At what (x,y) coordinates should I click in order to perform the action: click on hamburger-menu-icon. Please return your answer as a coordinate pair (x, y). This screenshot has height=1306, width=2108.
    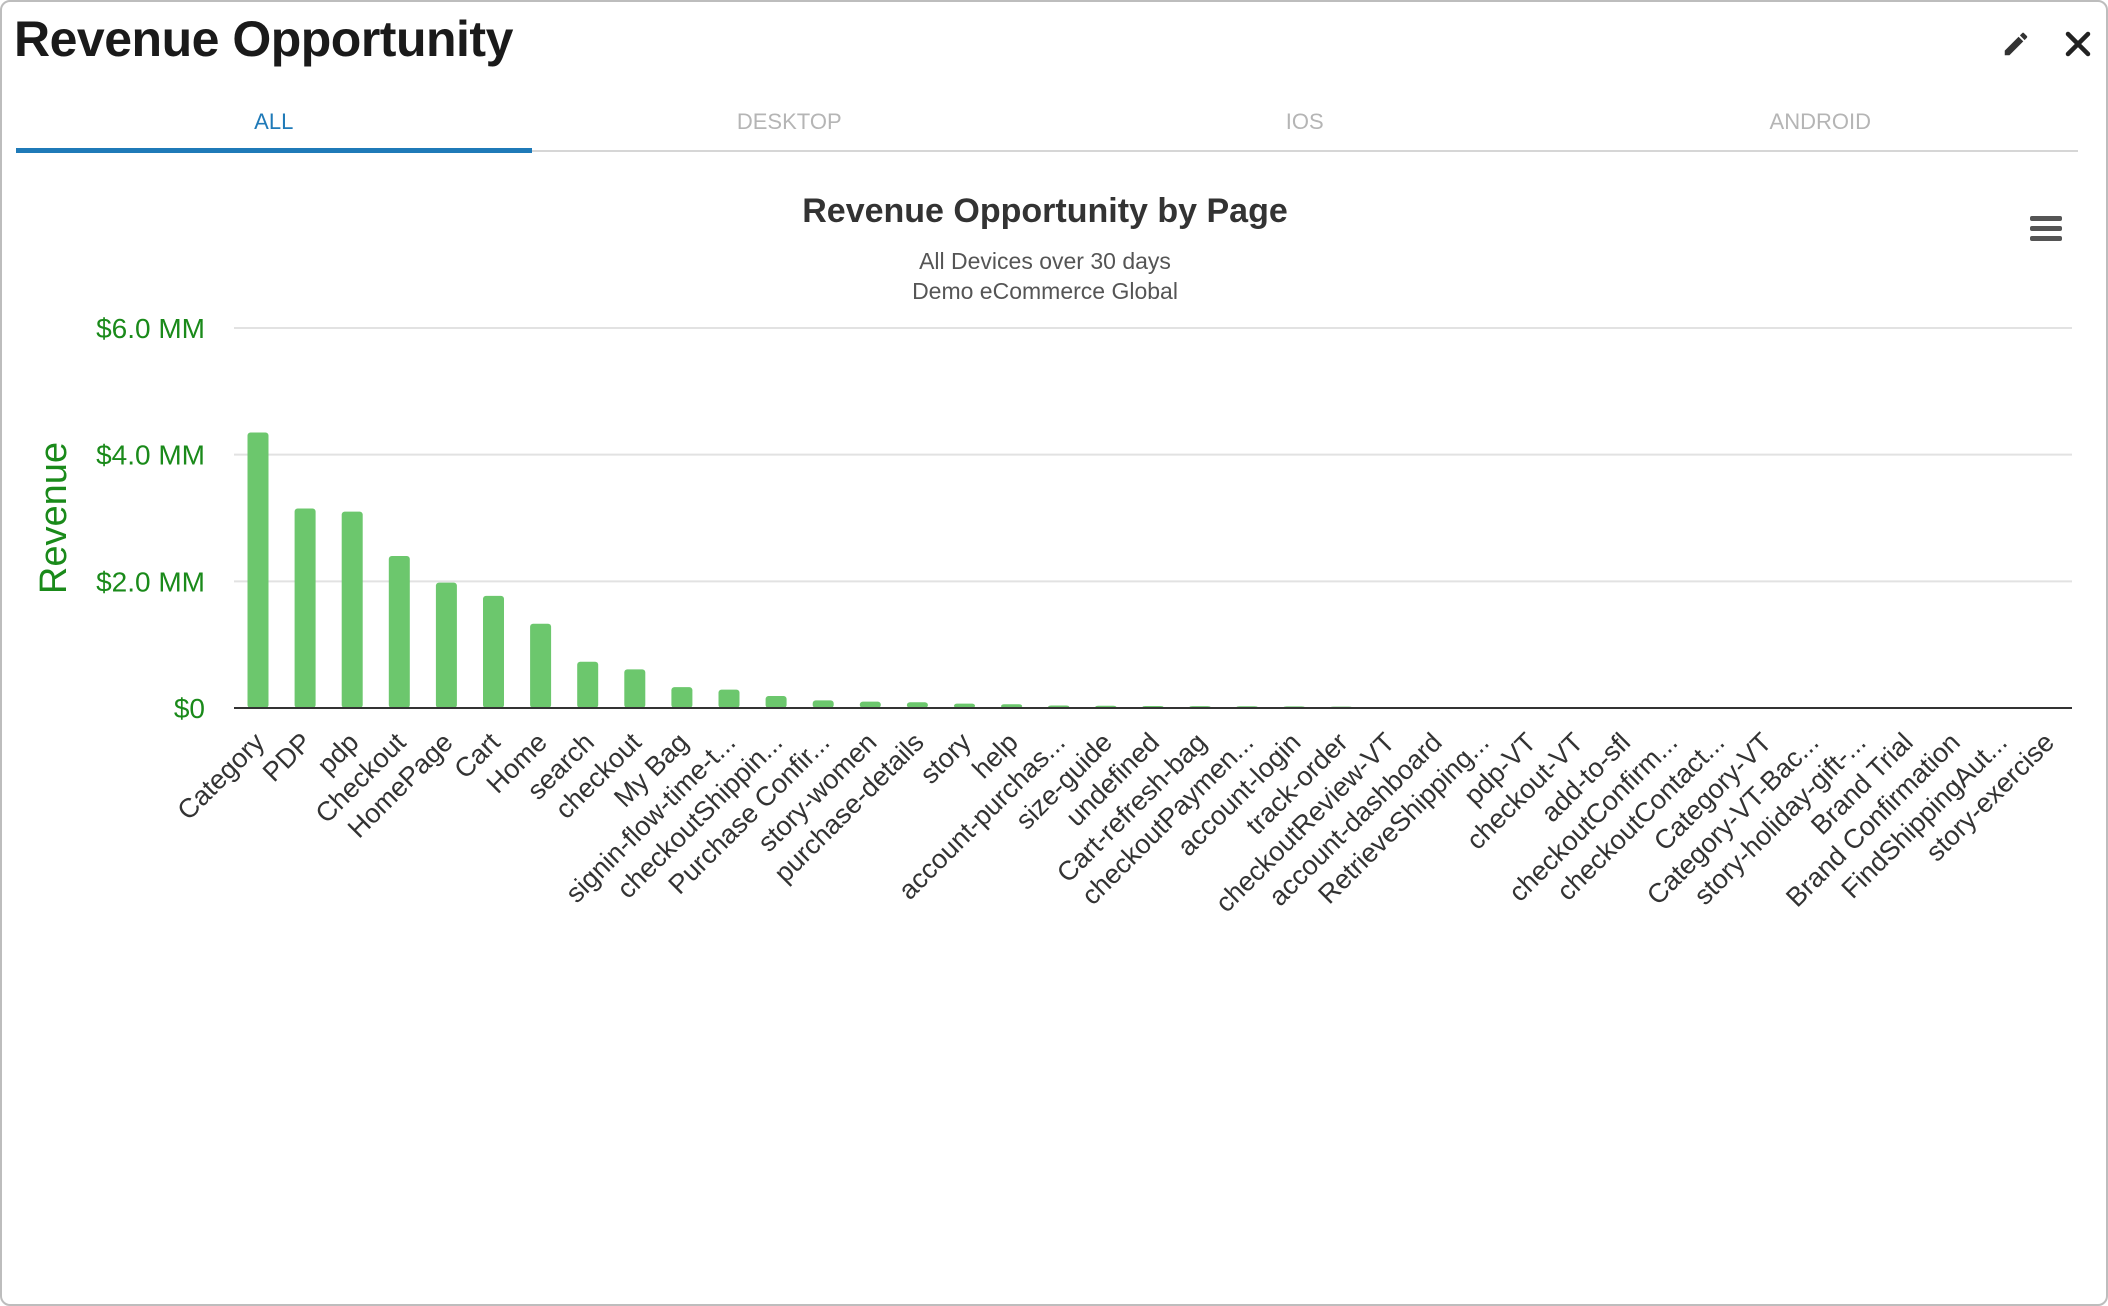
    Looking at the image, I should click on (2046, 228).